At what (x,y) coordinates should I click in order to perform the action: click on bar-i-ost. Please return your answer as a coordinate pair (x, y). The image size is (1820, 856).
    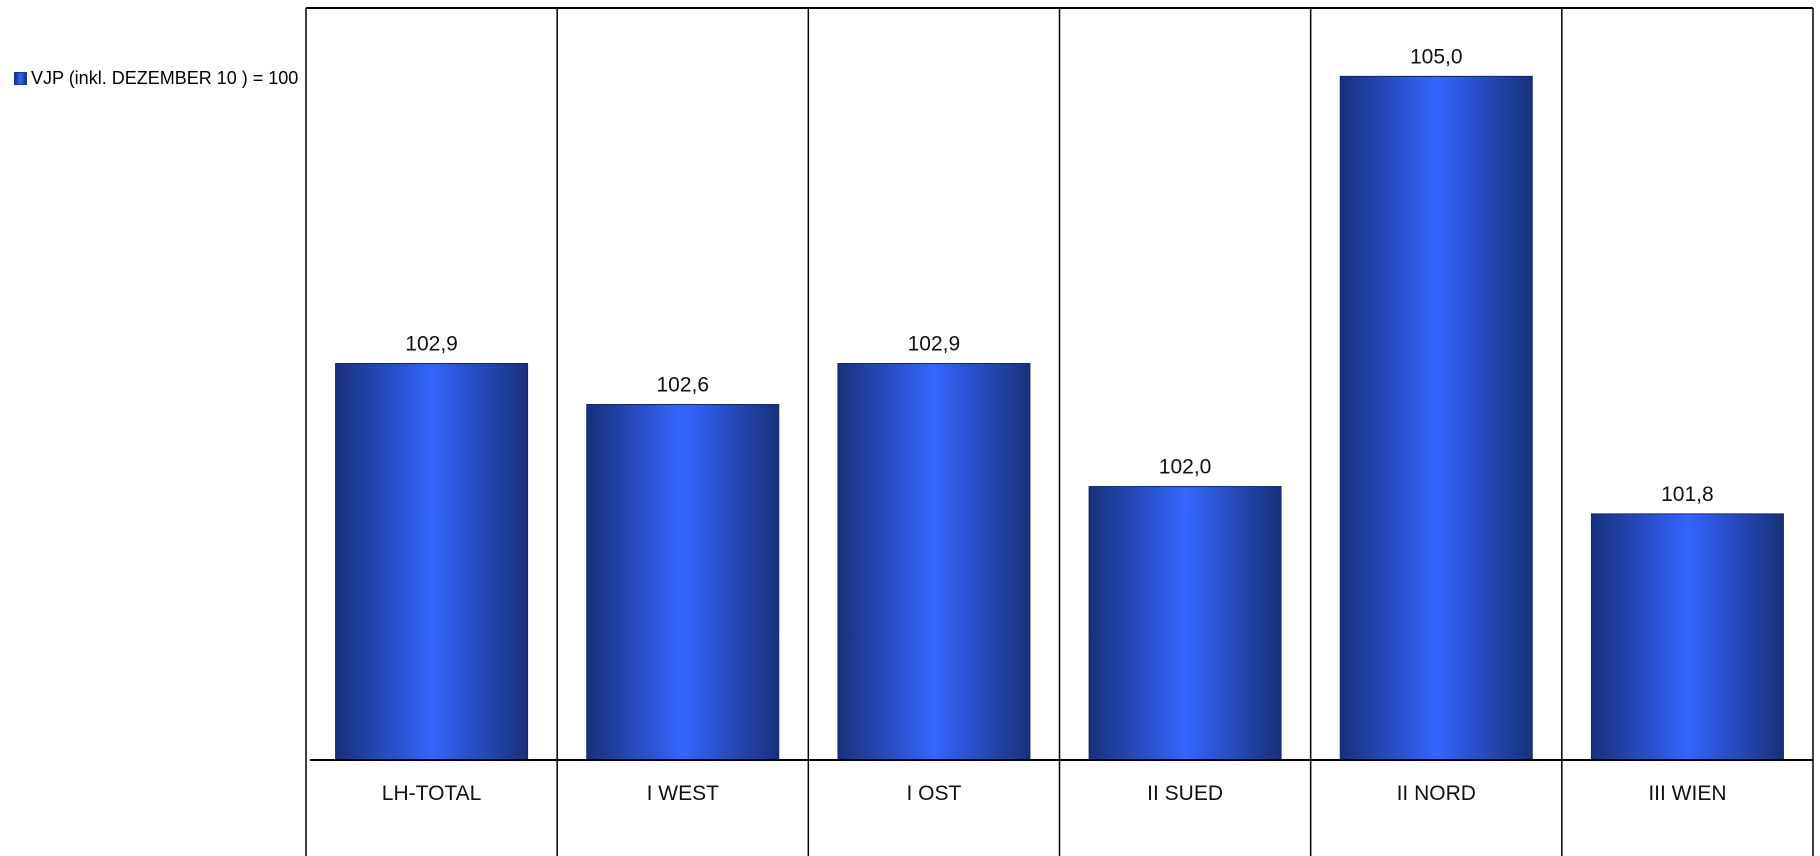
    Looking at the image, I should click on (934, 561).